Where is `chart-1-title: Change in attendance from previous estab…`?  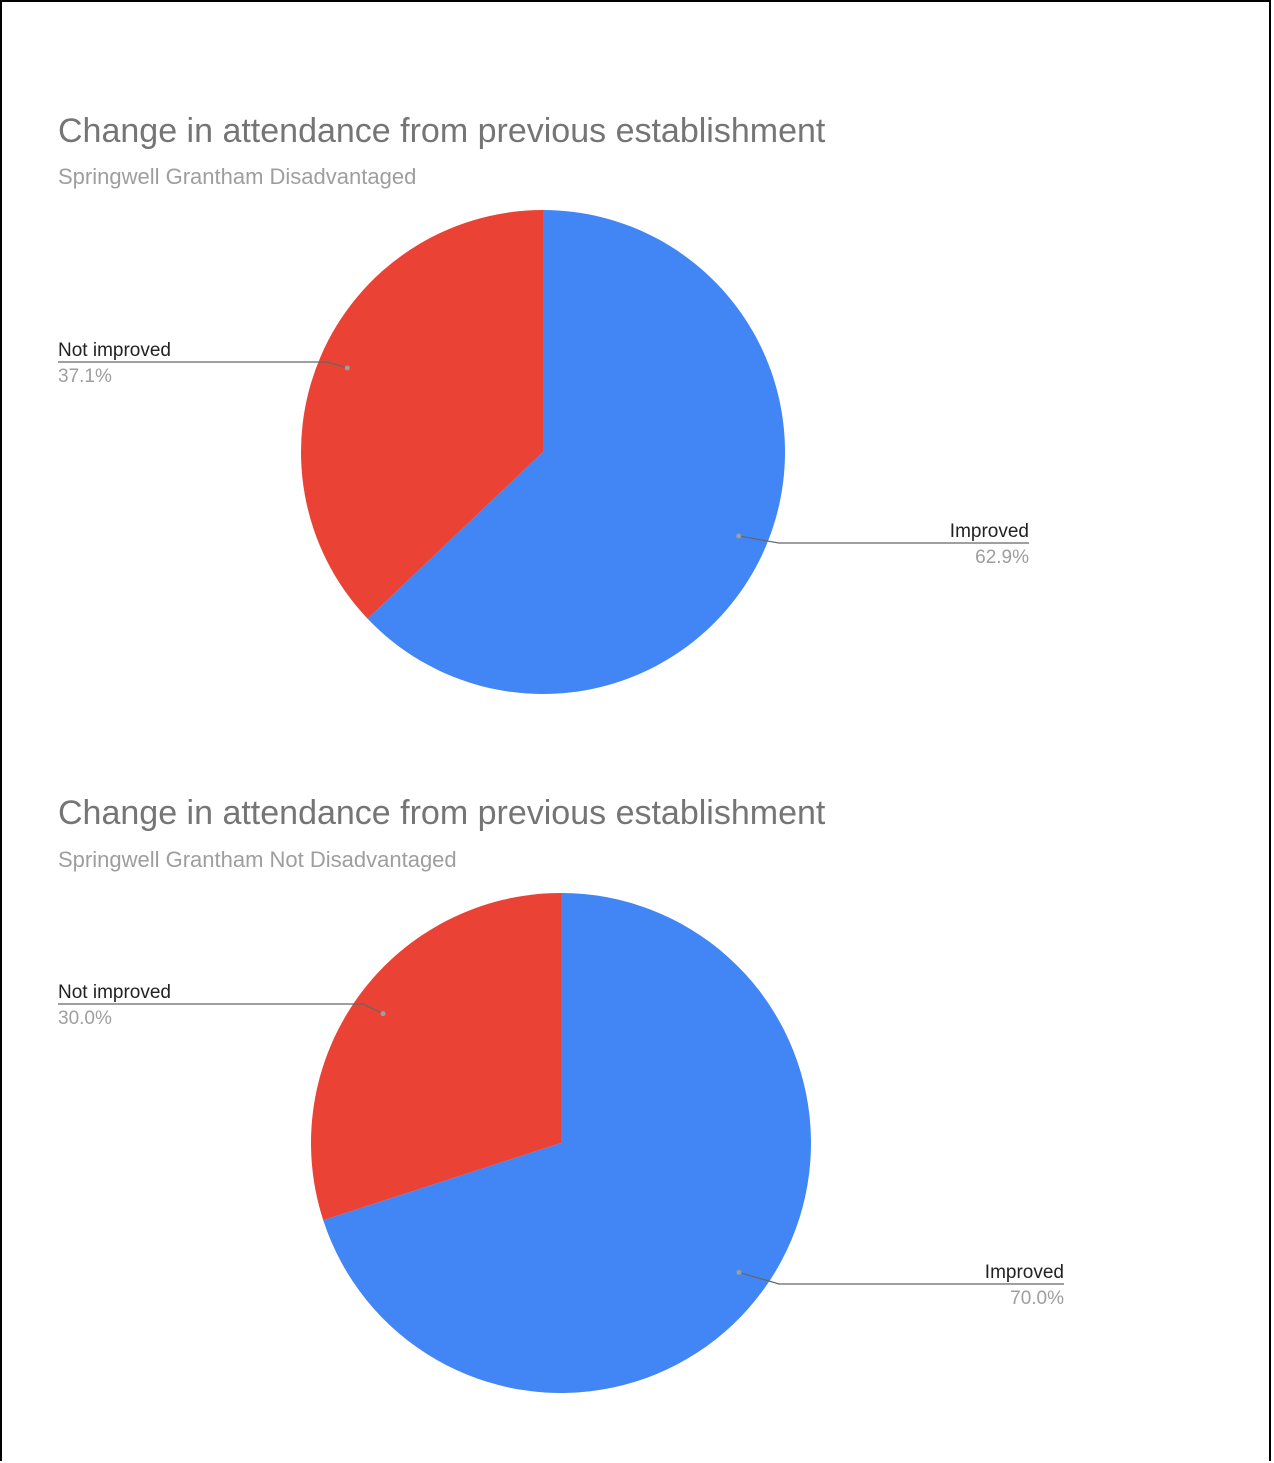
chart-1-title: Change in attendance from previous estab… is located at coordinates (442, 131).